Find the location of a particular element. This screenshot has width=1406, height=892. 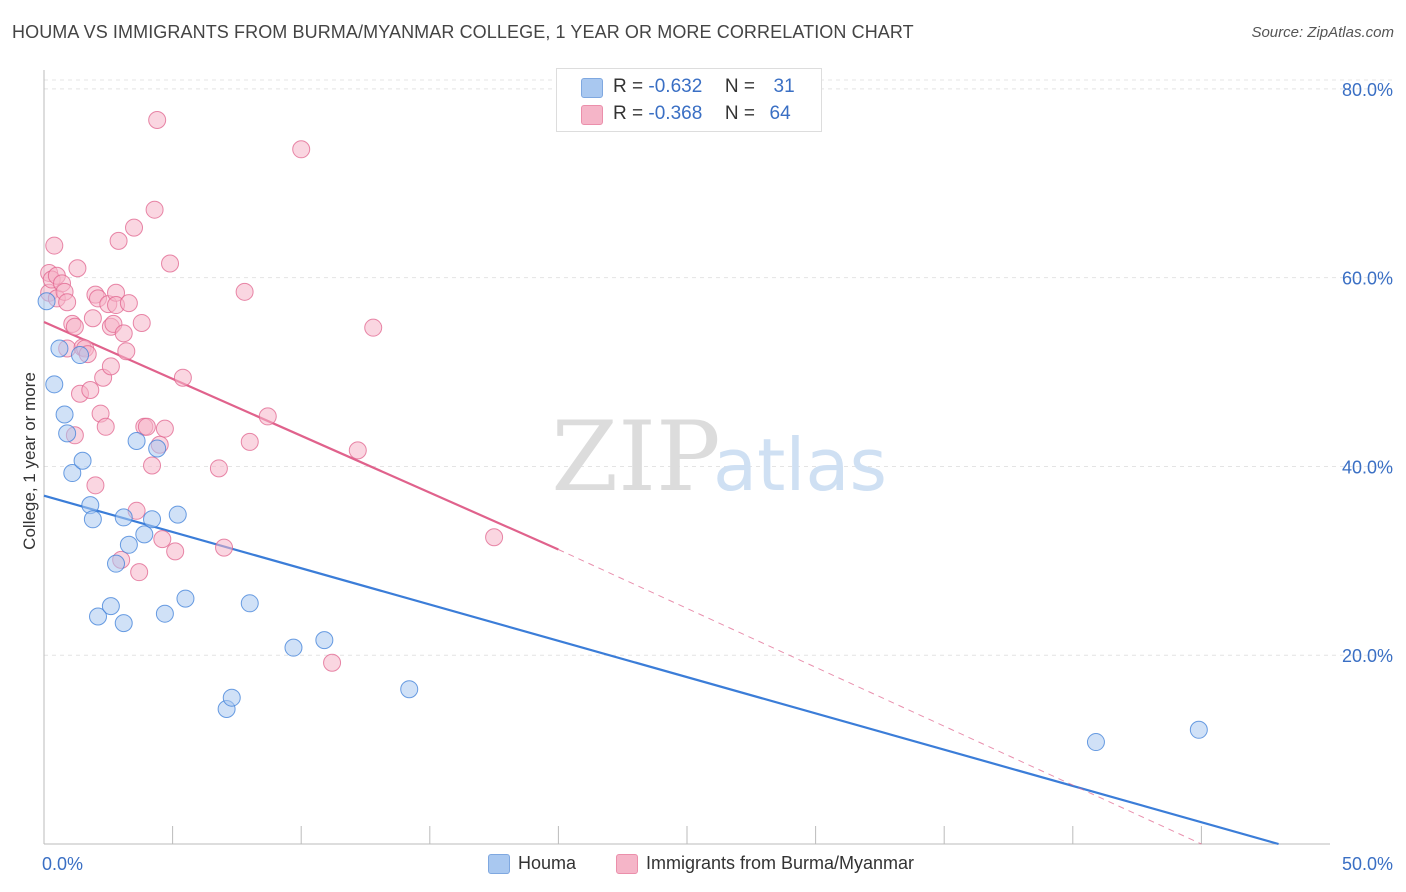

series-name-houma: Houma is located at coordinates (547, 863).